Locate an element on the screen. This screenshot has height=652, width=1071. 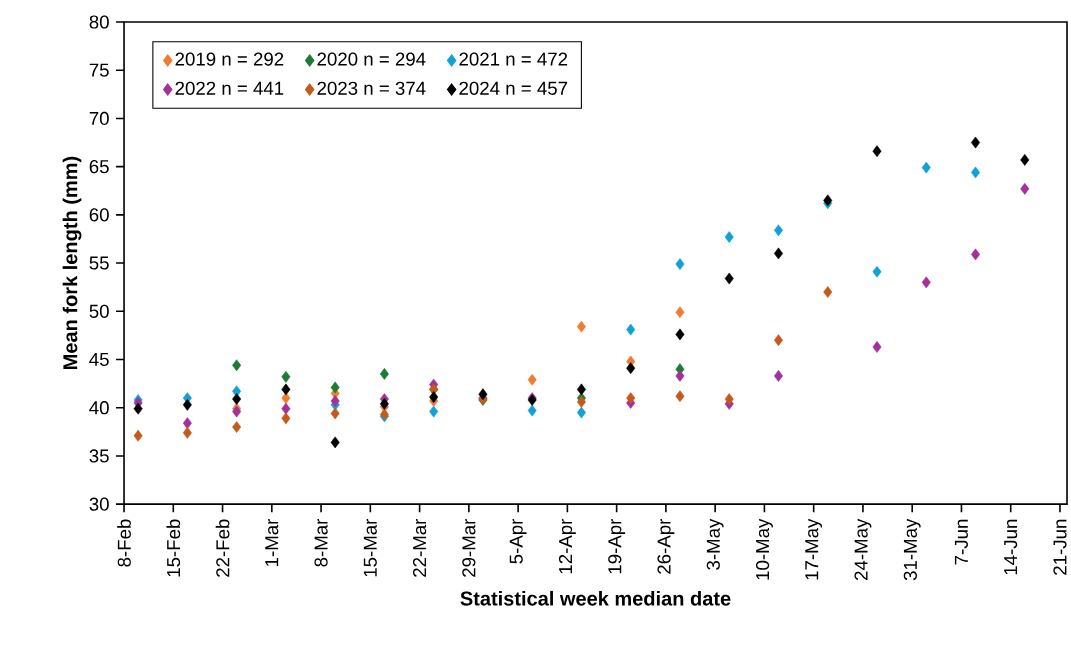
x-tick-label: 26-Apr is located at coordinates (666, 546).